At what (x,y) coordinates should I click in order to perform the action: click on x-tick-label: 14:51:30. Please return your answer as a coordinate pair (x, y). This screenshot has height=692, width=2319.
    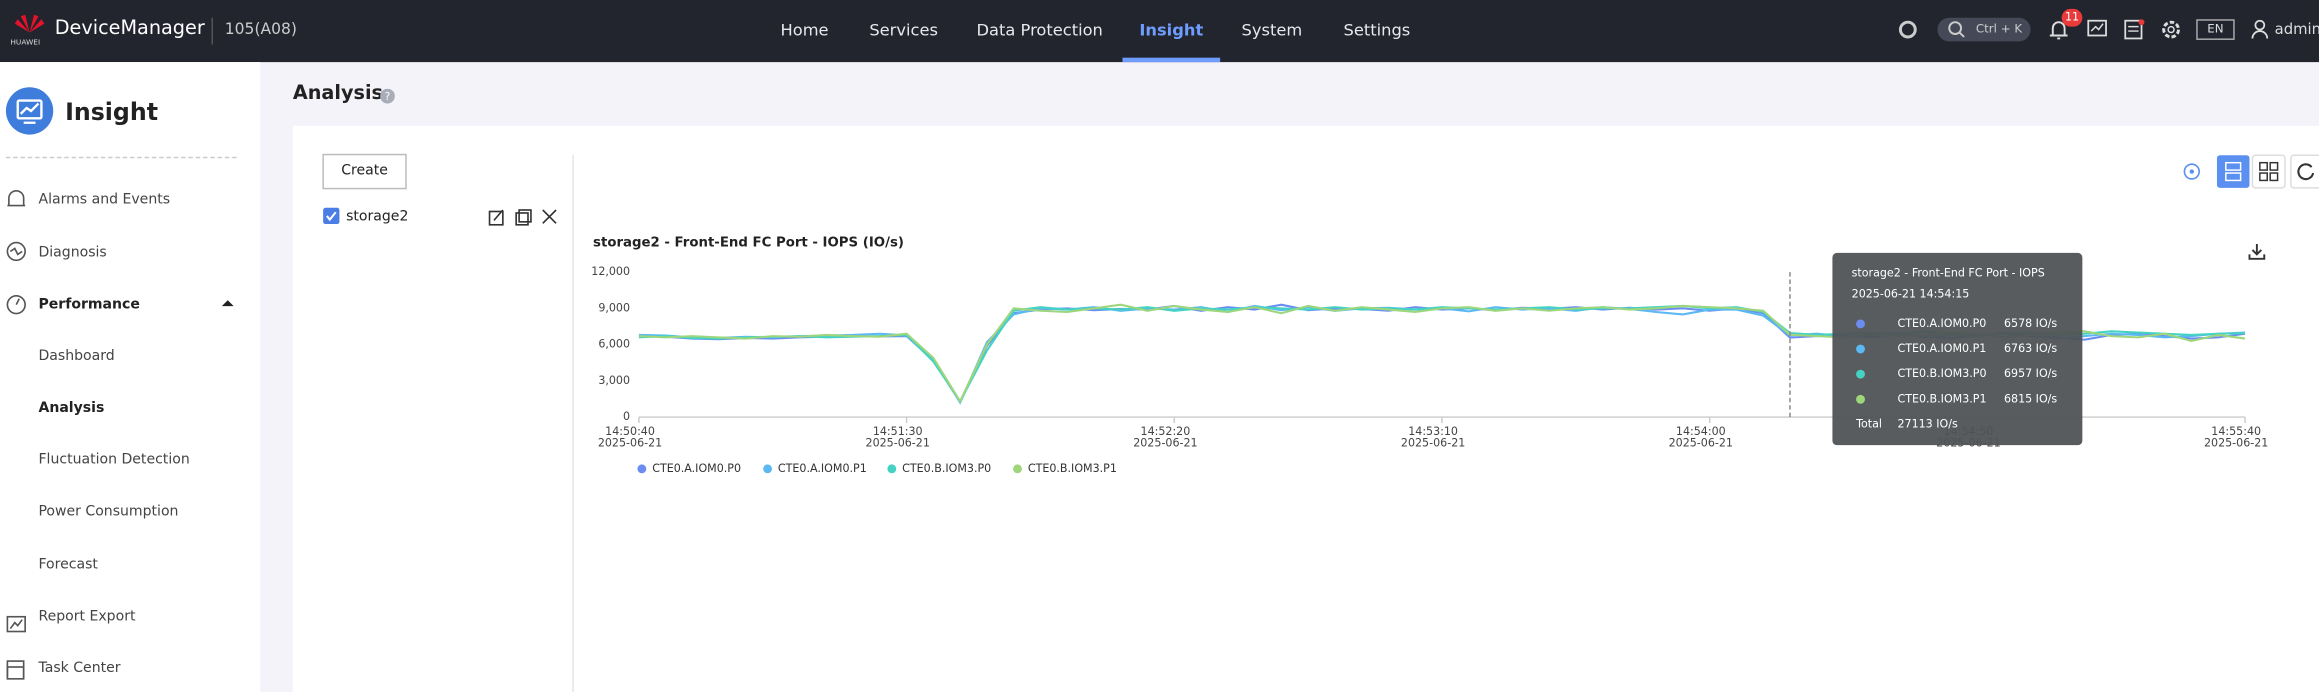
    Looking at the image, I should click on (898, 431).